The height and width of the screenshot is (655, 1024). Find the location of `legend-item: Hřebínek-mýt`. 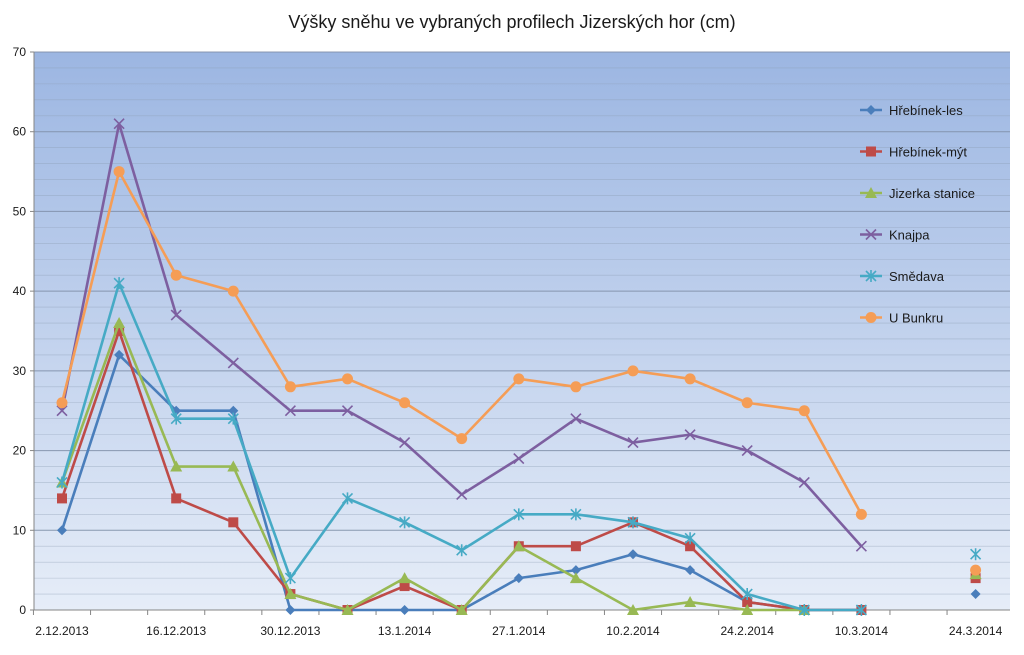

legend-item: Hřebínek-mýt is located at coordinates (913, 152).